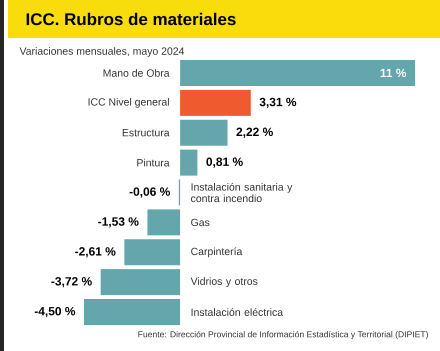  I want to click on data-label: 3,31 %, so click(278, 103).